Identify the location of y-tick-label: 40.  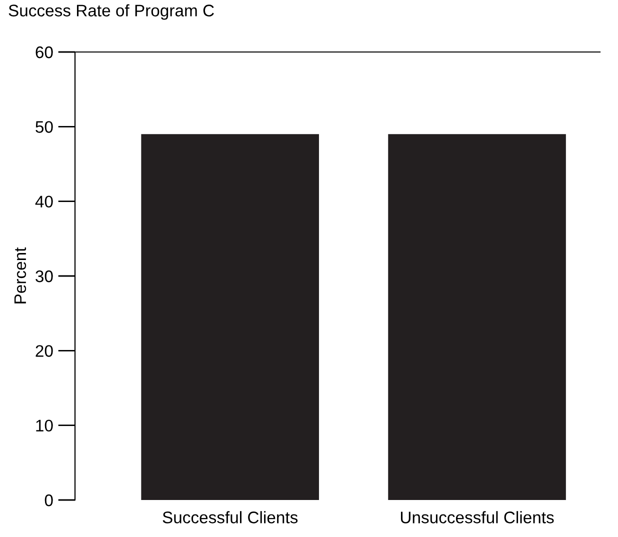
(44, 202).